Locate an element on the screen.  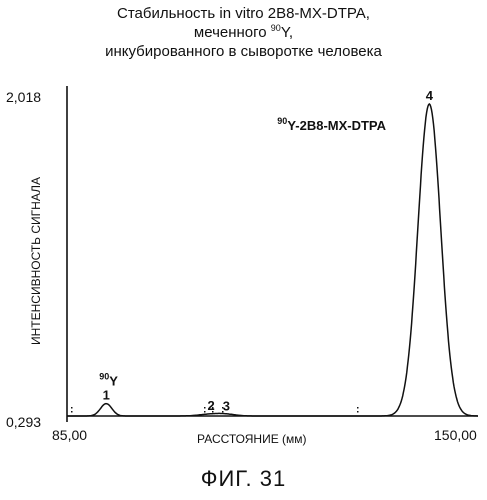
x-tick-max: 150,00 is located at coordinates (455, 435).